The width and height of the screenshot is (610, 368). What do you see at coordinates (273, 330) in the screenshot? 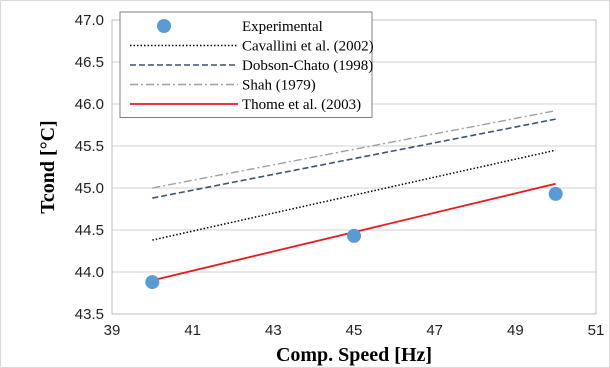
I see `x-tick-label: 43` at bounding box center [273, 330].